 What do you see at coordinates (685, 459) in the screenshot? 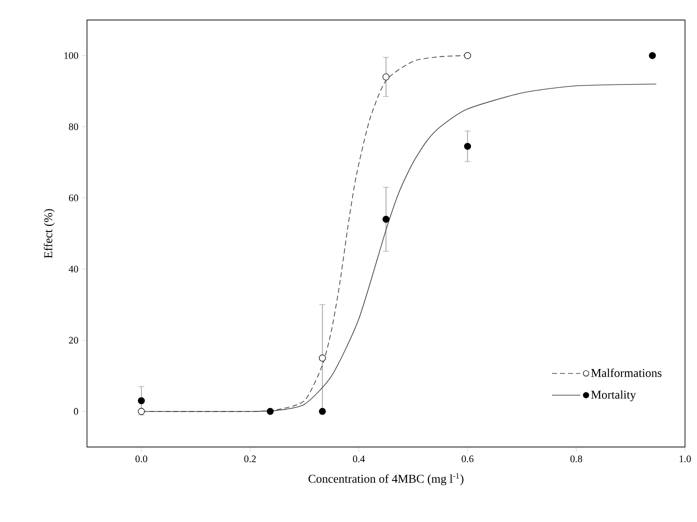
I see `x-tick-label: 1.0` at bounding box center [685, 459].